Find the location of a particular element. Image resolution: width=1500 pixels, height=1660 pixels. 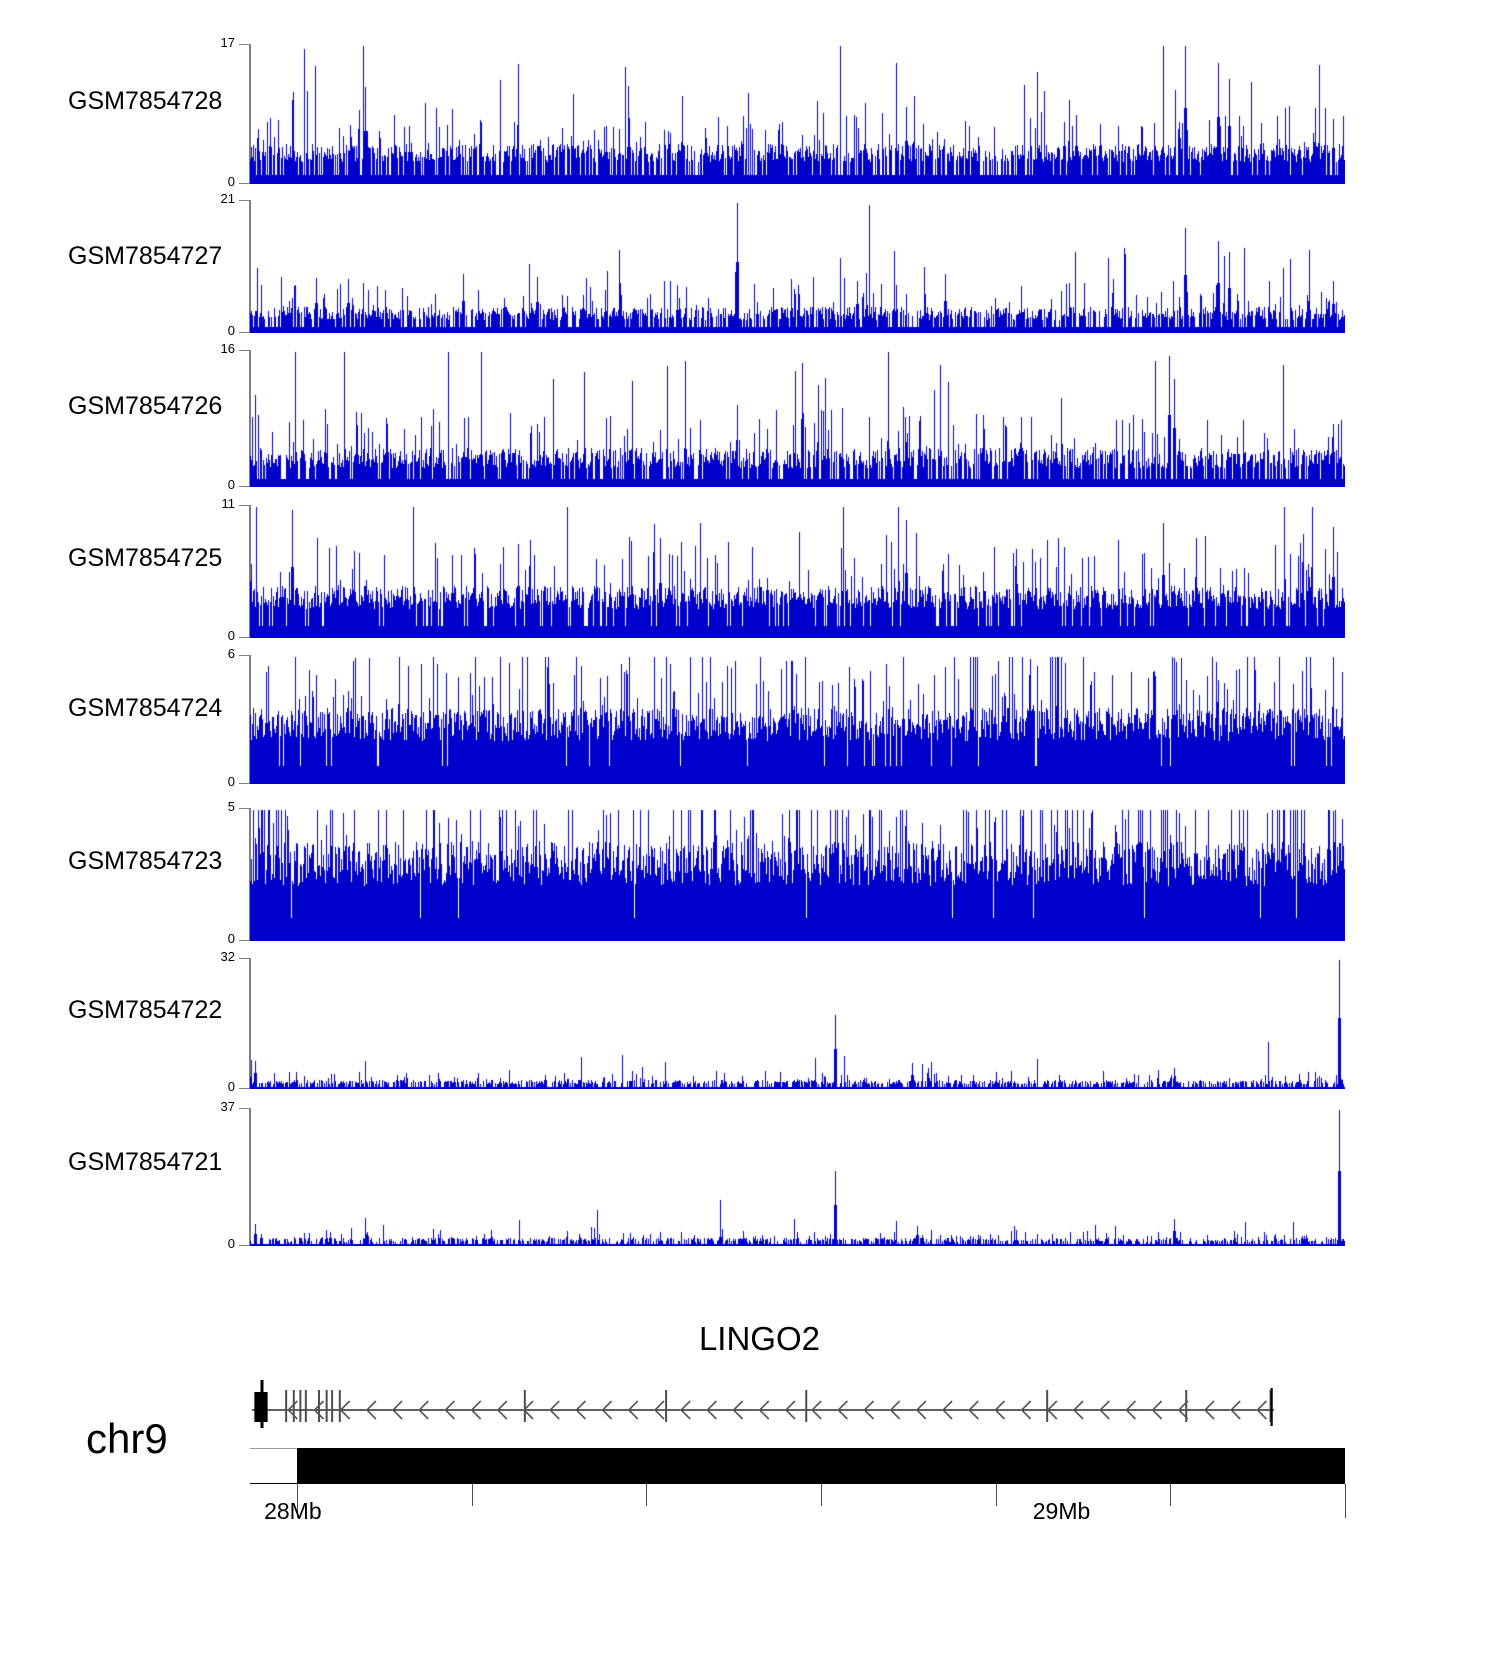

track-sample-label: GSM7854721 is located at coordinates (145, 1162).